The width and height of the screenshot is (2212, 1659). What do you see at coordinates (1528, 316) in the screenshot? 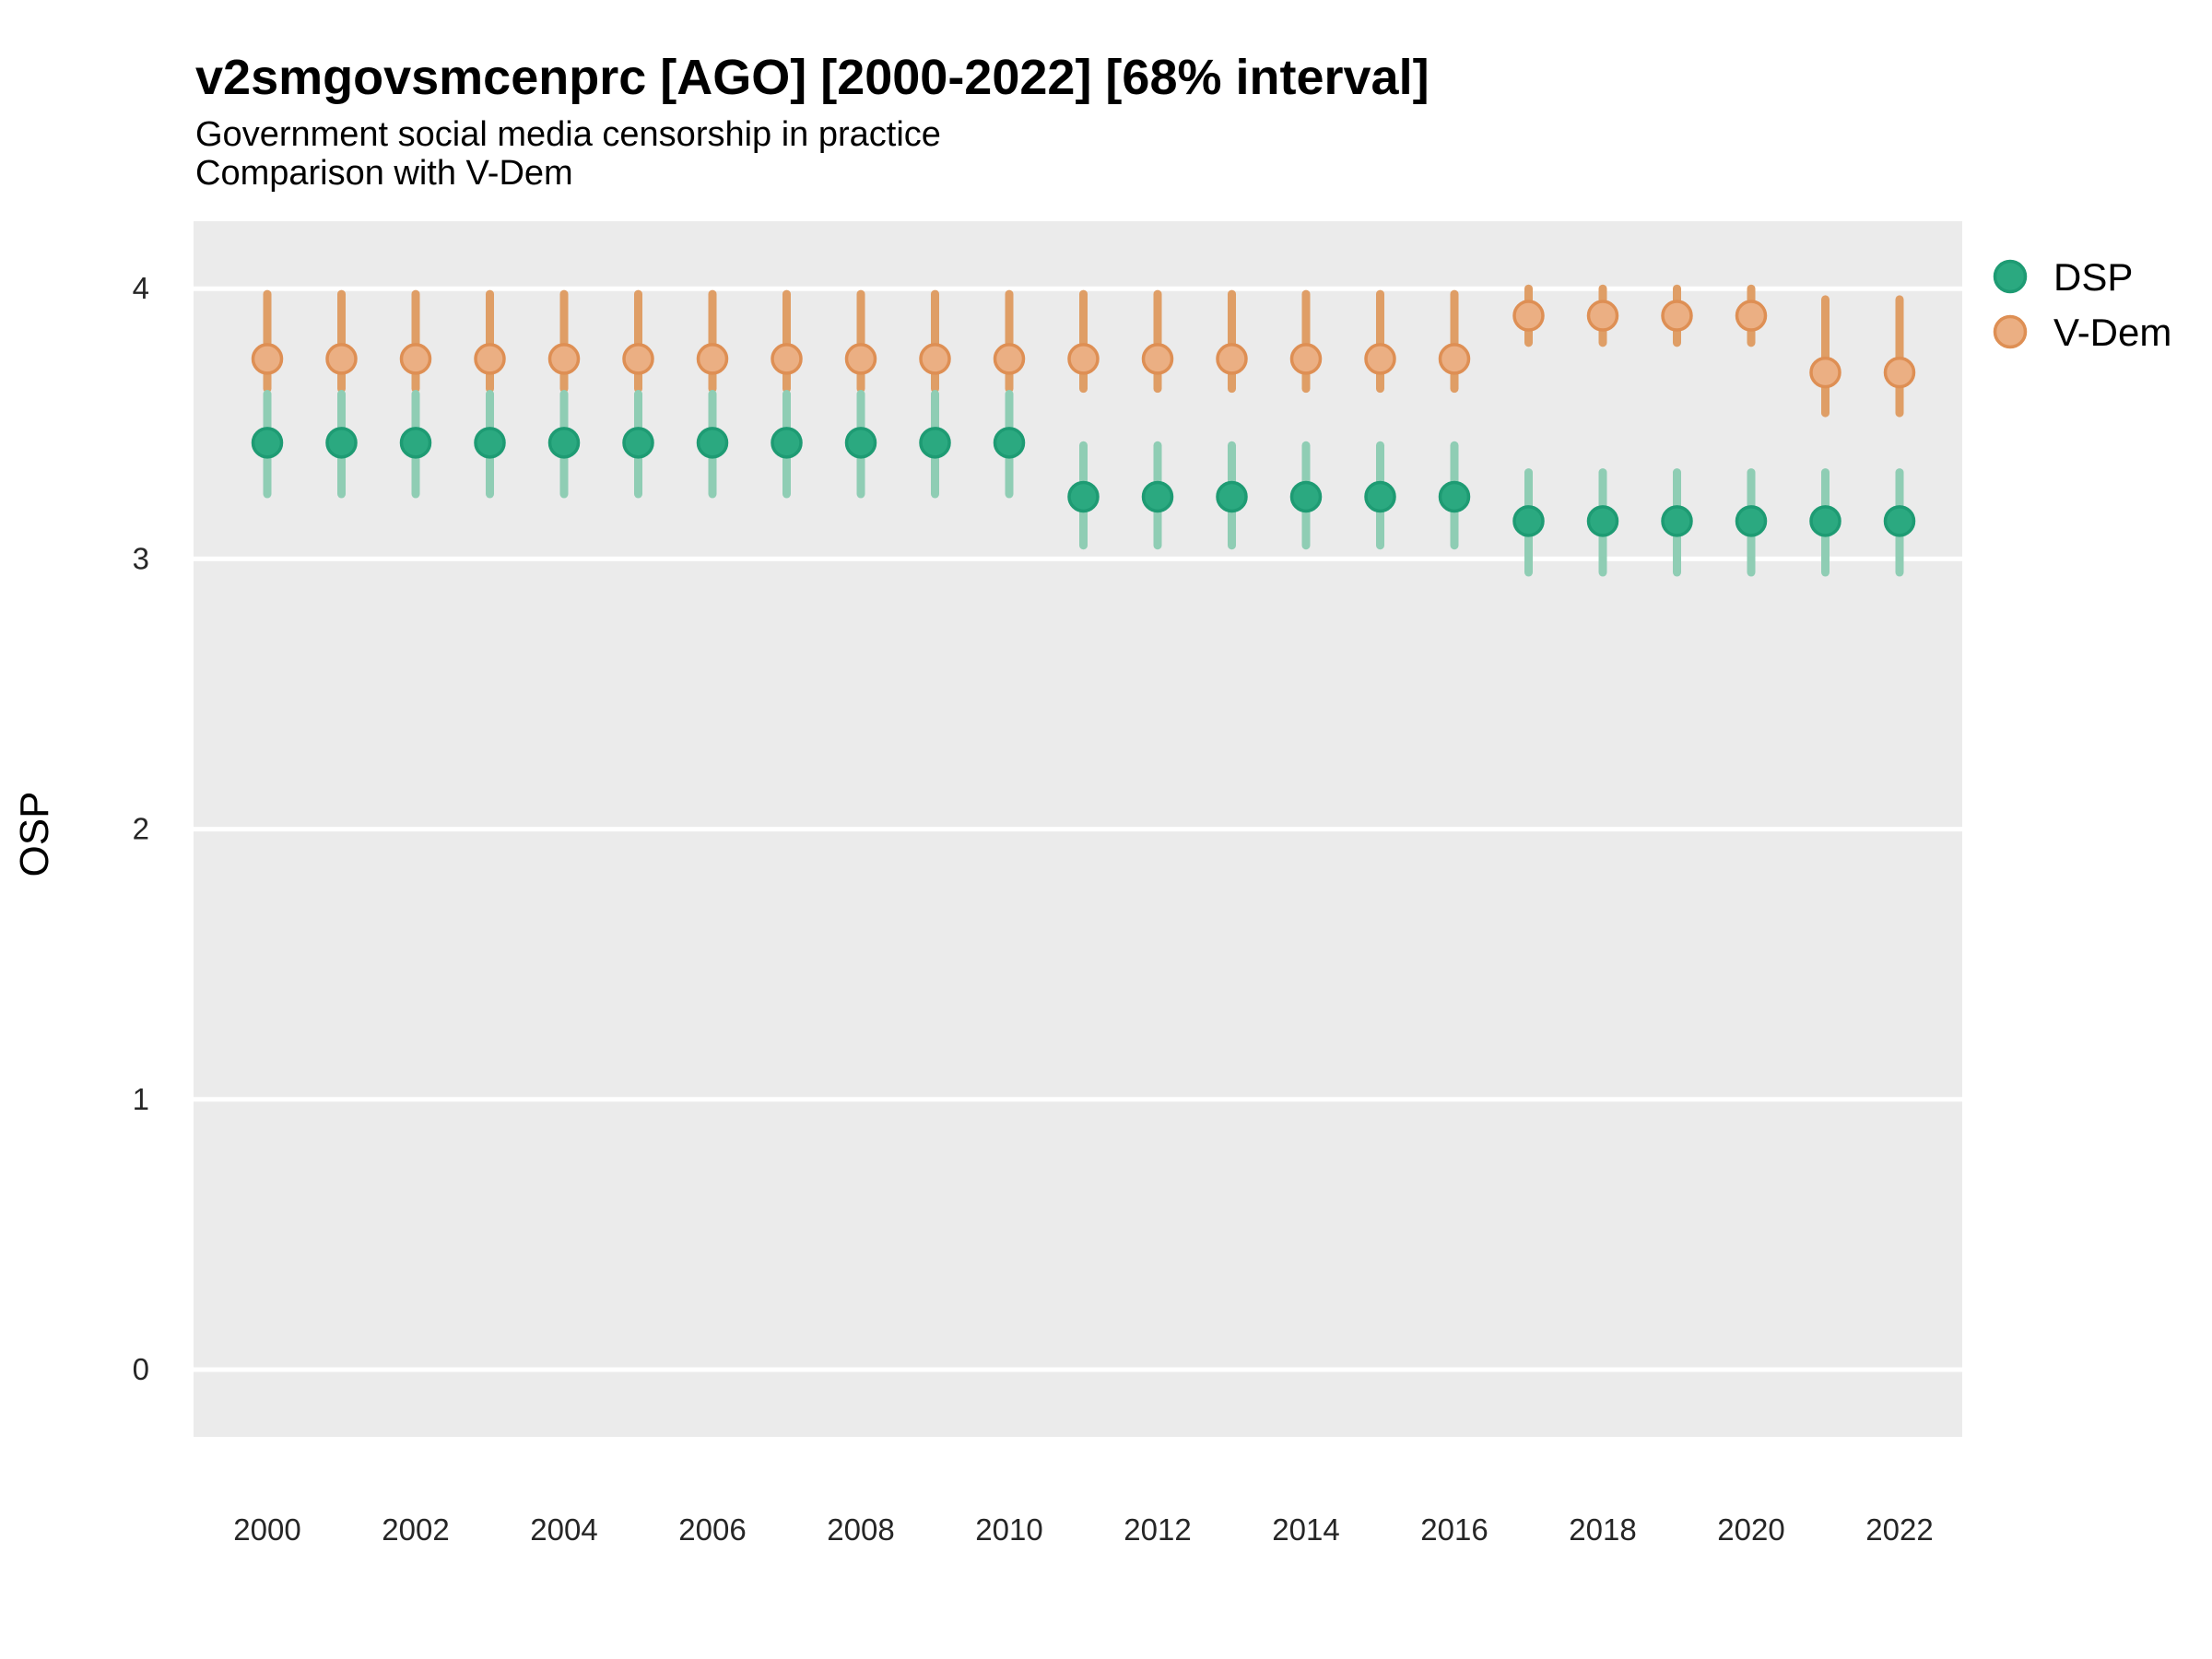
I see `point-V-Dem-2017` at bounding box center [1528, 316].